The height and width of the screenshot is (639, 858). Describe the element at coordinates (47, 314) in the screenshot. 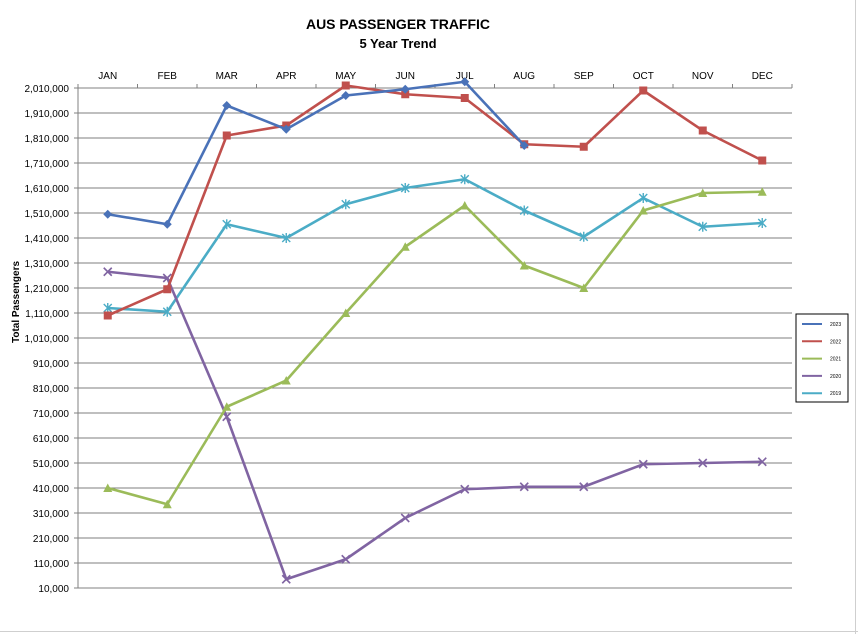

I see `y-tick-label: 1,110,000` at that location.